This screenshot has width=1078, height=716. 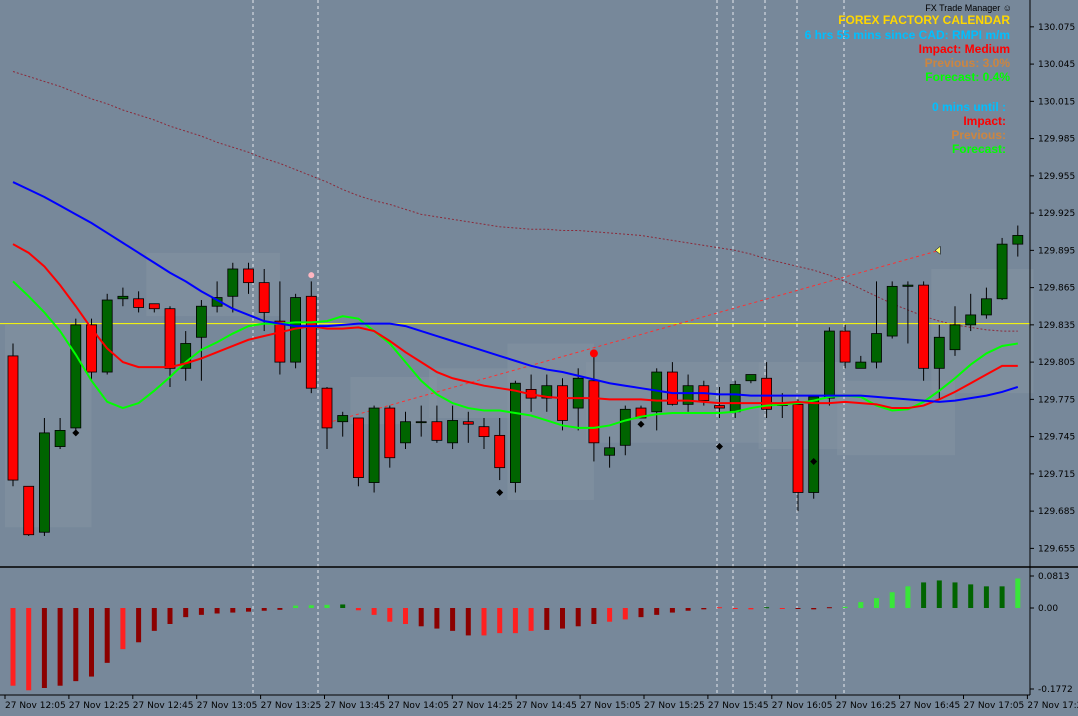 I want to click on time-tick-label: 27 Nov 16:25, so click(x=866, y=706).